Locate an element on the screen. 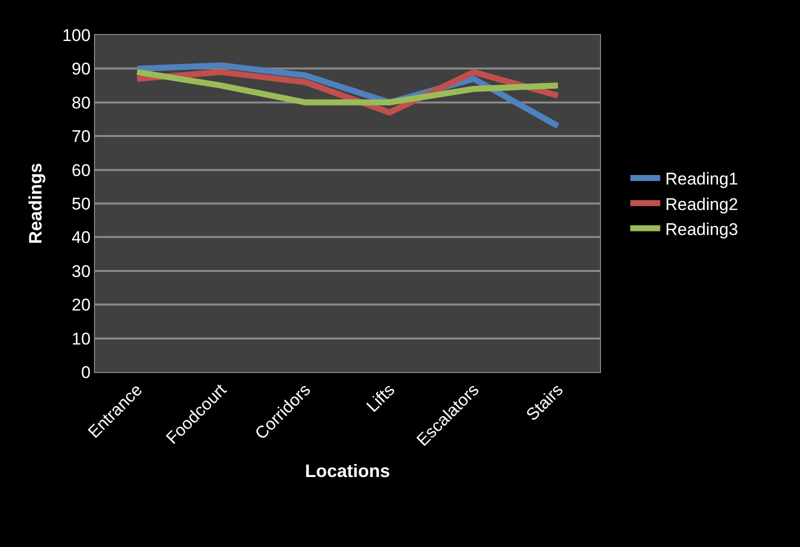  legend-label: Reading2 is located at coordinates (701, 204).